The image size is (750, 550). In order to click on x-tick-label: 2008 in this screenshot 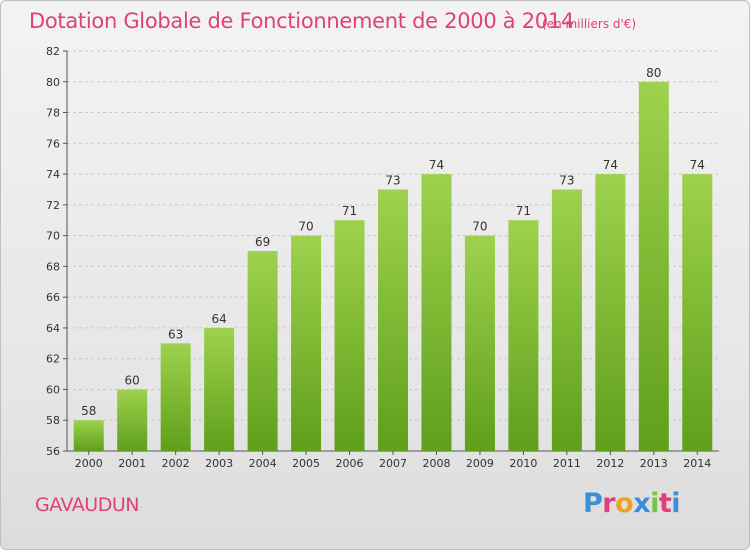, I will do `click(436, 463)`.